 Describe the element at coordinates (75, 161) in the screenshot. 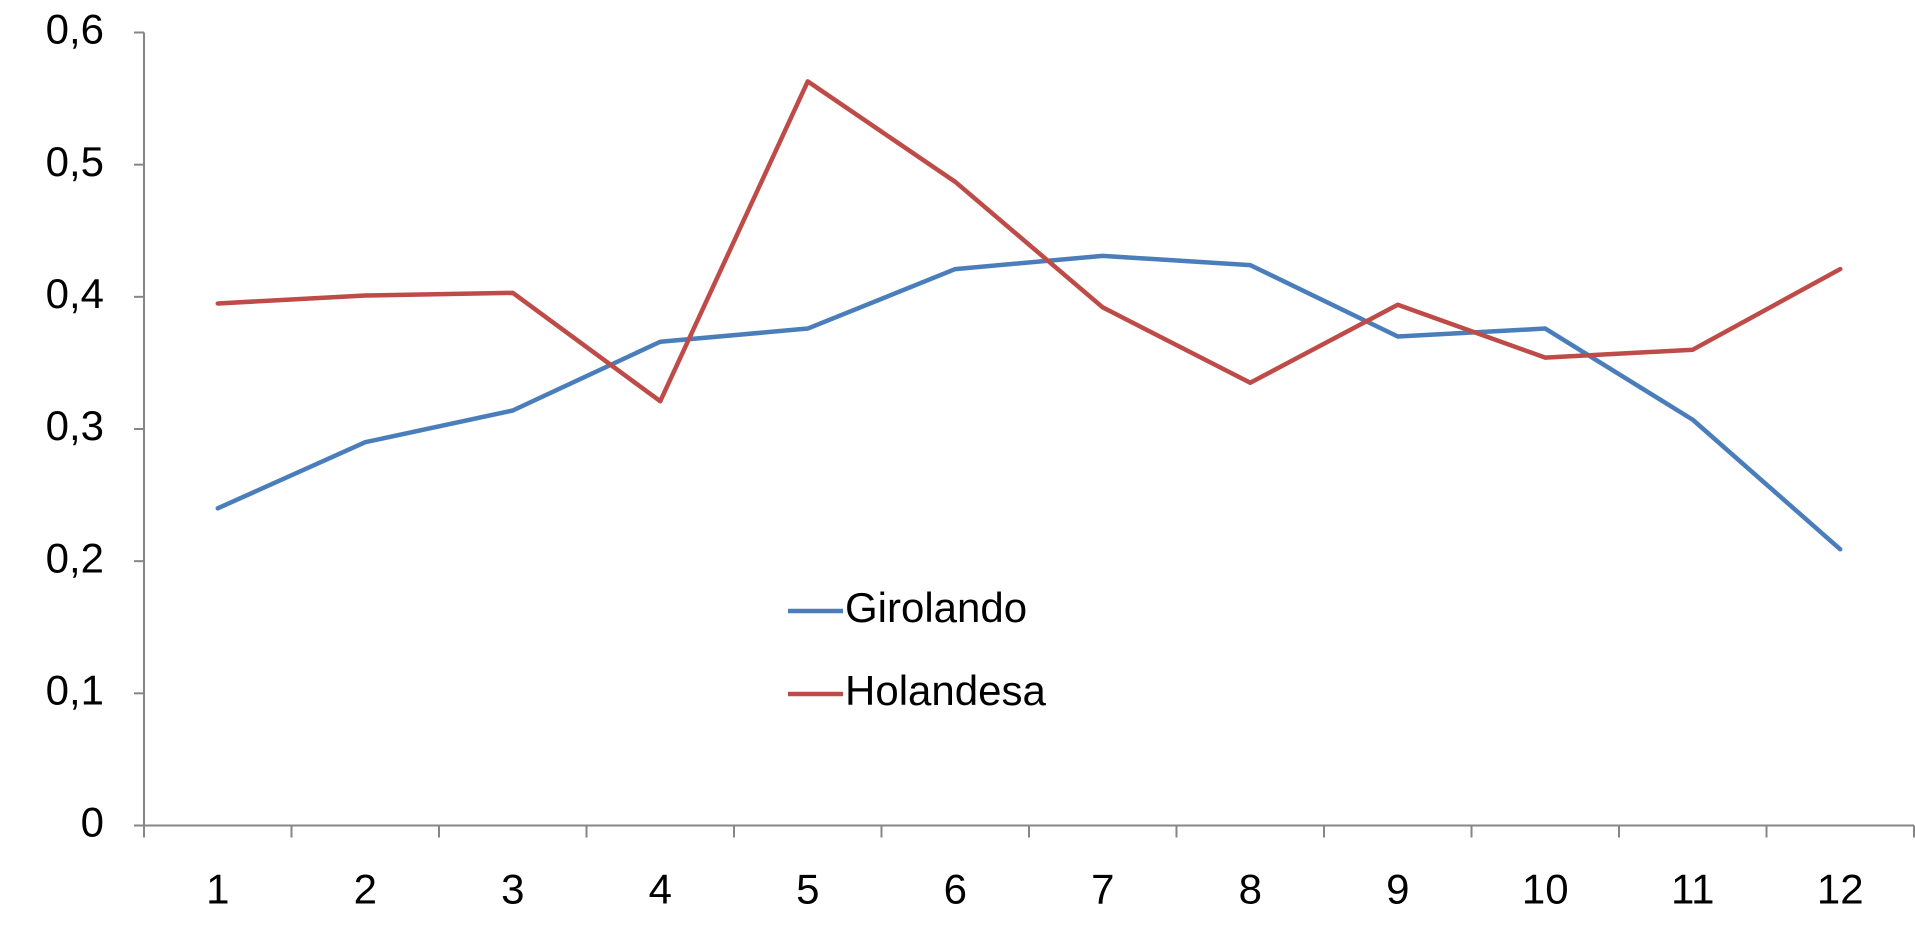

I see `y-tick-label: 0,5` at that location.